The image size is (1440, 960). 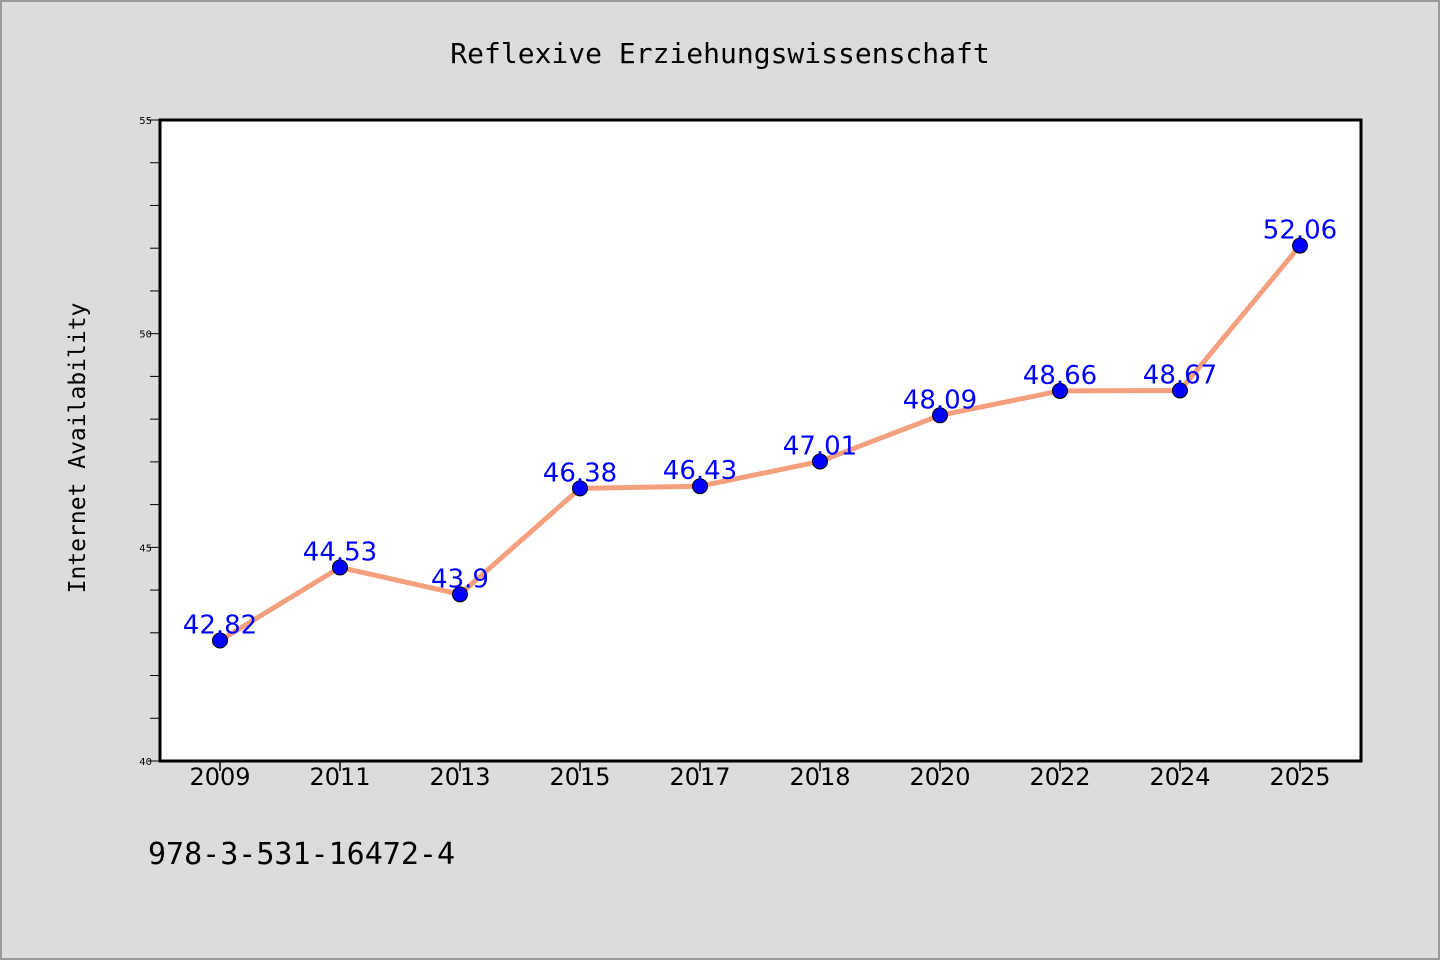 What do you see at coordinates (339, 777) in the screenshot?
I see `x-tick-label: 2011` at bounding box center [339, 777].